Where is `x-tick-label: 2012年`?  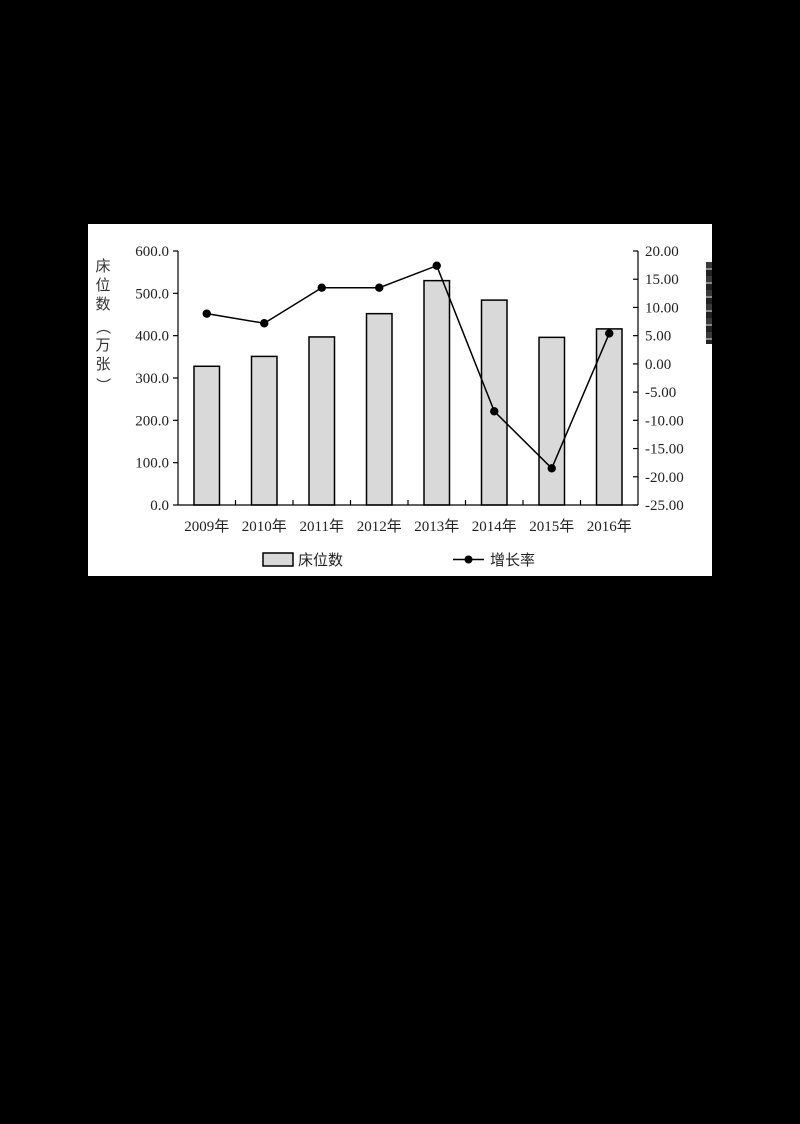
x-tick-label: 2012年 is located at coordinates (379, 526).